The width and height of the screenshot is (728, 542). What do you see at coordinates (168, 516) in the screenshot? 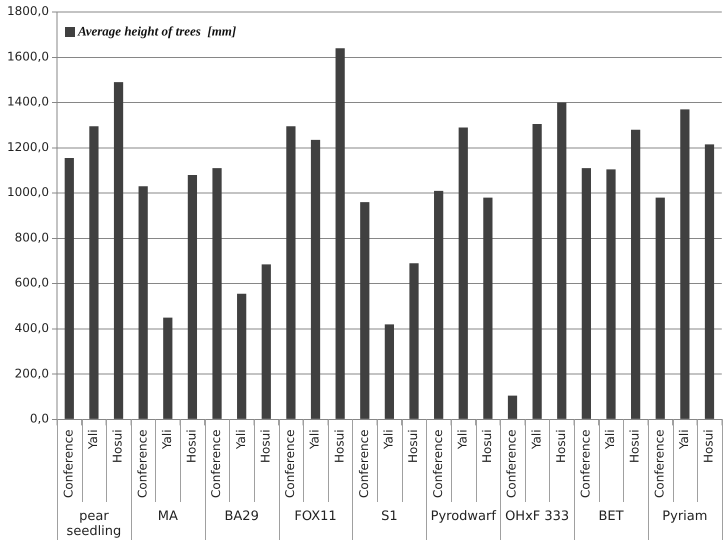
I see `text: MA` at bounding box center [168, 516].